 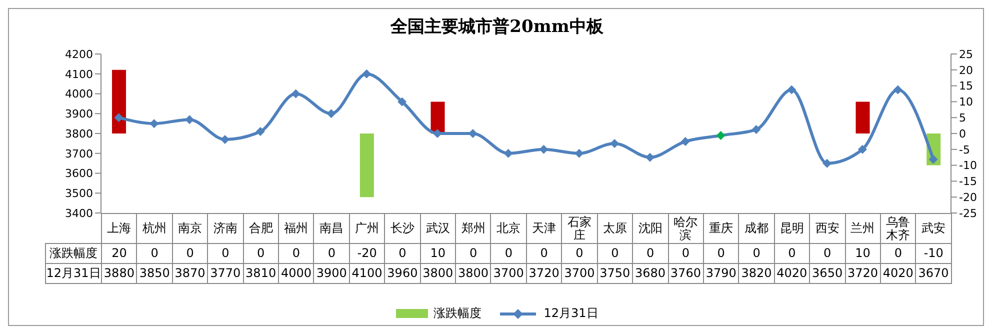 What do you see at coordinates (79, 54) in the screenshot?
I see `y-tick-label: 4200` at bounding box center [79, 54].